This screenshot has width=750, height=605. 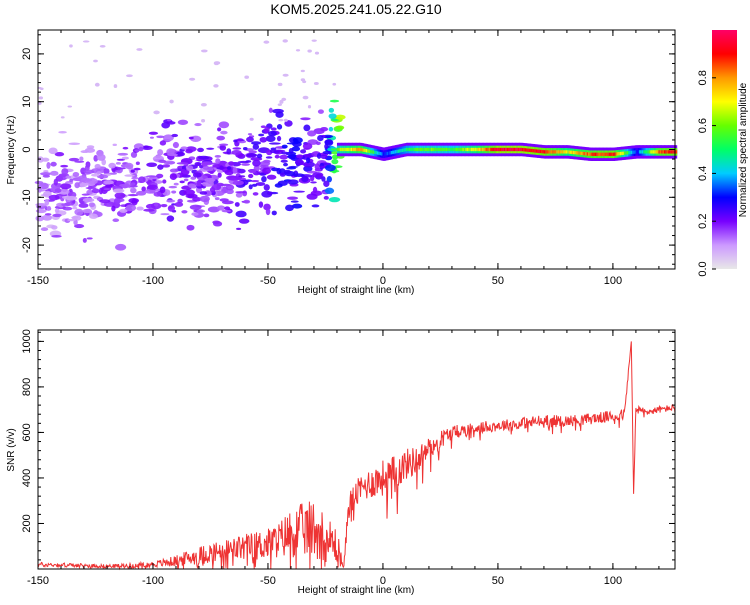 What do you see at coordinates (703, 125) in the screenshot?
I see `colorbar-tick-label: 0.6` at bounding box center [703, 125].